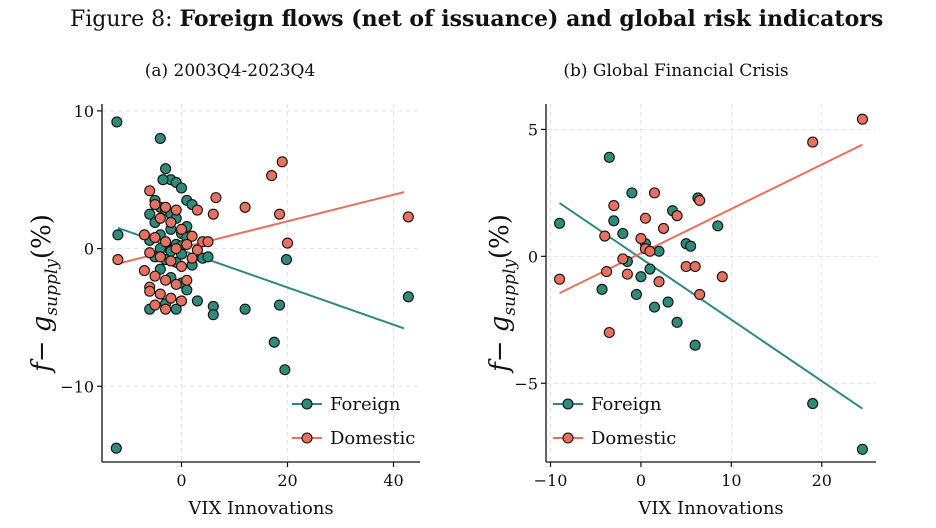 The width and height of the screenshot is (936, 528). Describe the element at coordinates (365, 404) in the screenshot. I see `legend-label-foreign: Foreign` at that location.